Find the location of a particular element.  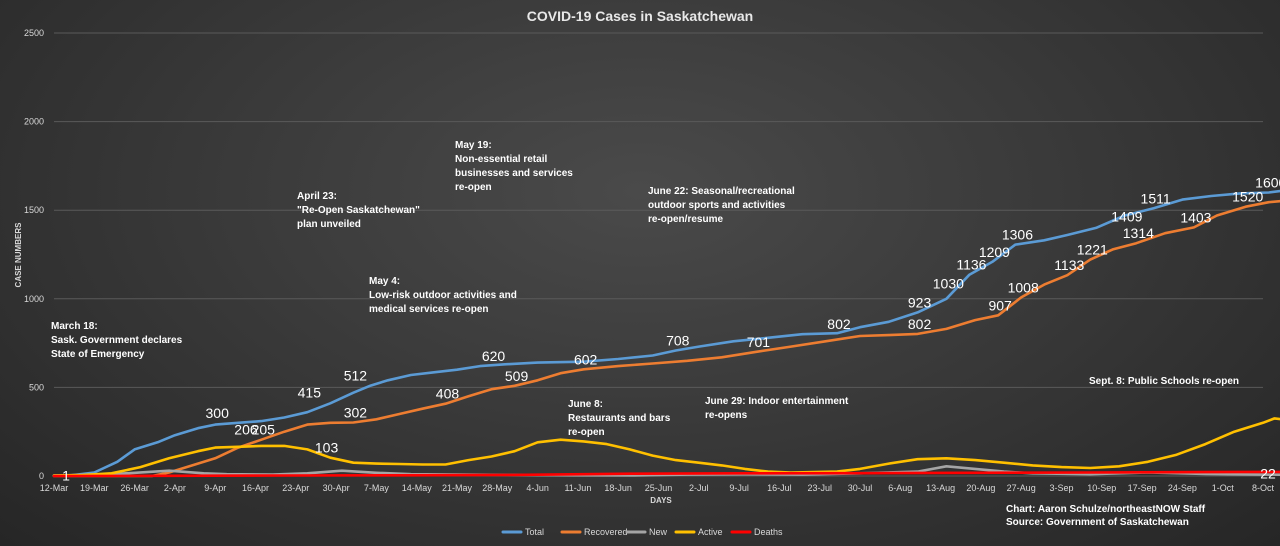

data-label-recovered: 1403 is located at coordinates (1195, 217).